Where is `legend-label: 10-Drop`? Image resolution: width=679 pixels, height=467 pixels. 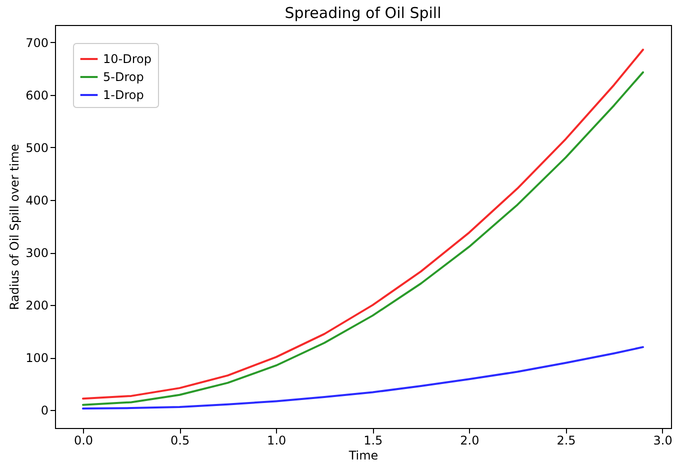
legend-label: 10-Drop is located at coordinates (127, 59).